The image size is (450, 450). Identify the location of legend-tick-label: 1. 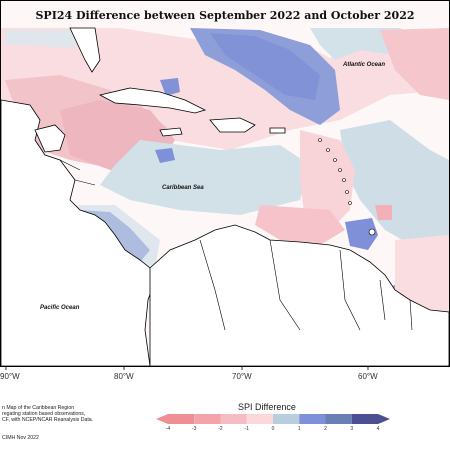
(299, 429).